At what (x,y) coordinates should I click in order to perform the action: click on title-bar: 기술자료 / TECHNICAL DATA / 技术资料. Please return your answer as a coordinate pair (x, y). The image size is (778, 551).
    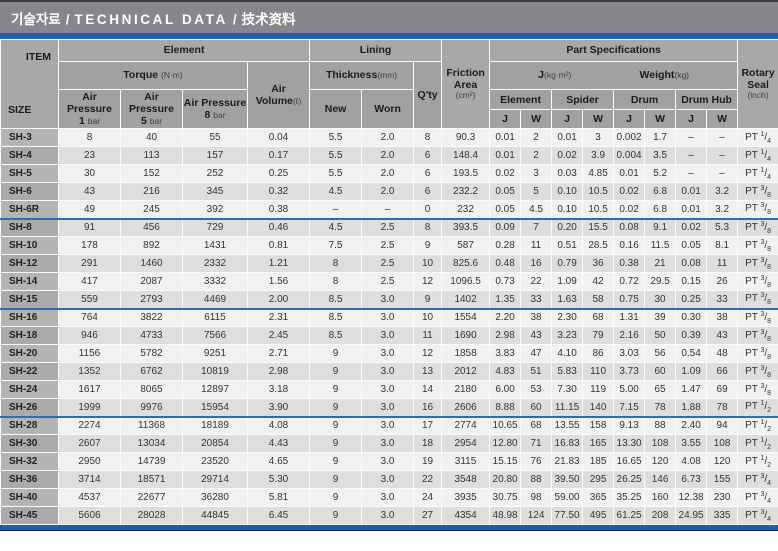
    Looking at the image, I should click on (389, 16).